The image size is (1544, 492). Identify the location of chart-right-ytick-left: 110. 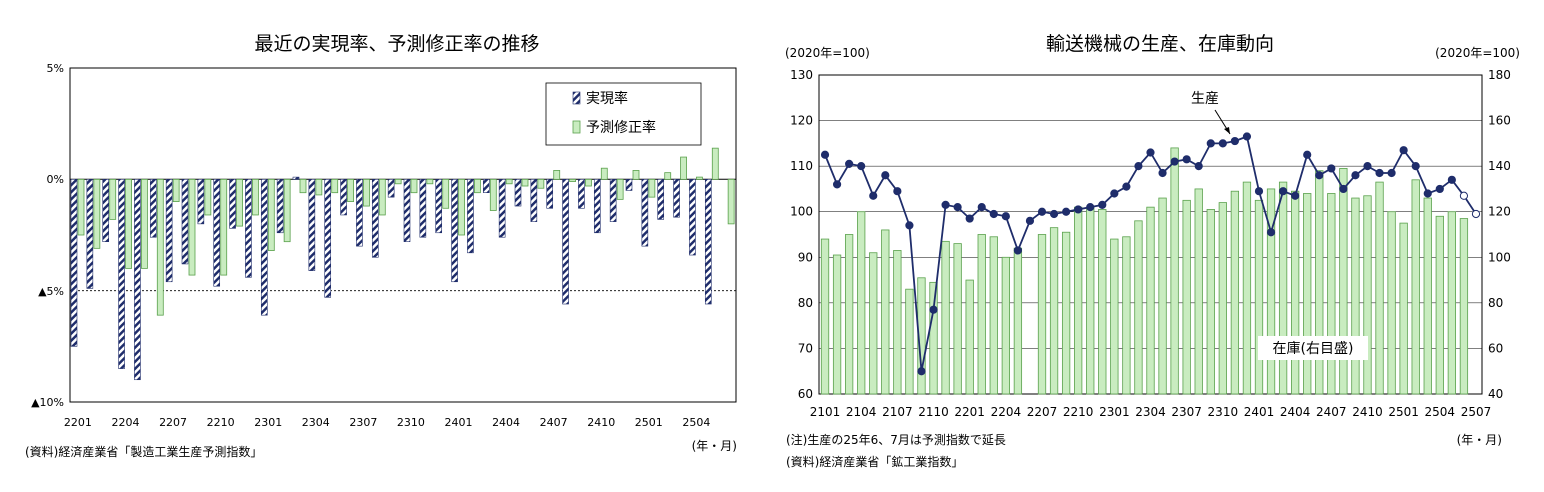
(801, 166).